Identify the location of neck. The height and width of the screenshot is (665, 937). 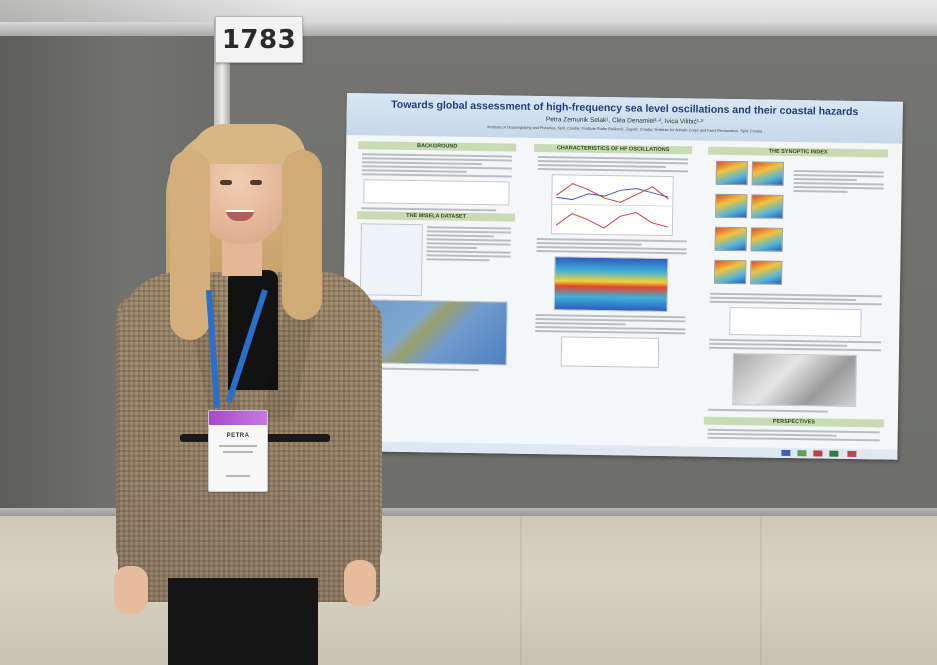
(242, 258).